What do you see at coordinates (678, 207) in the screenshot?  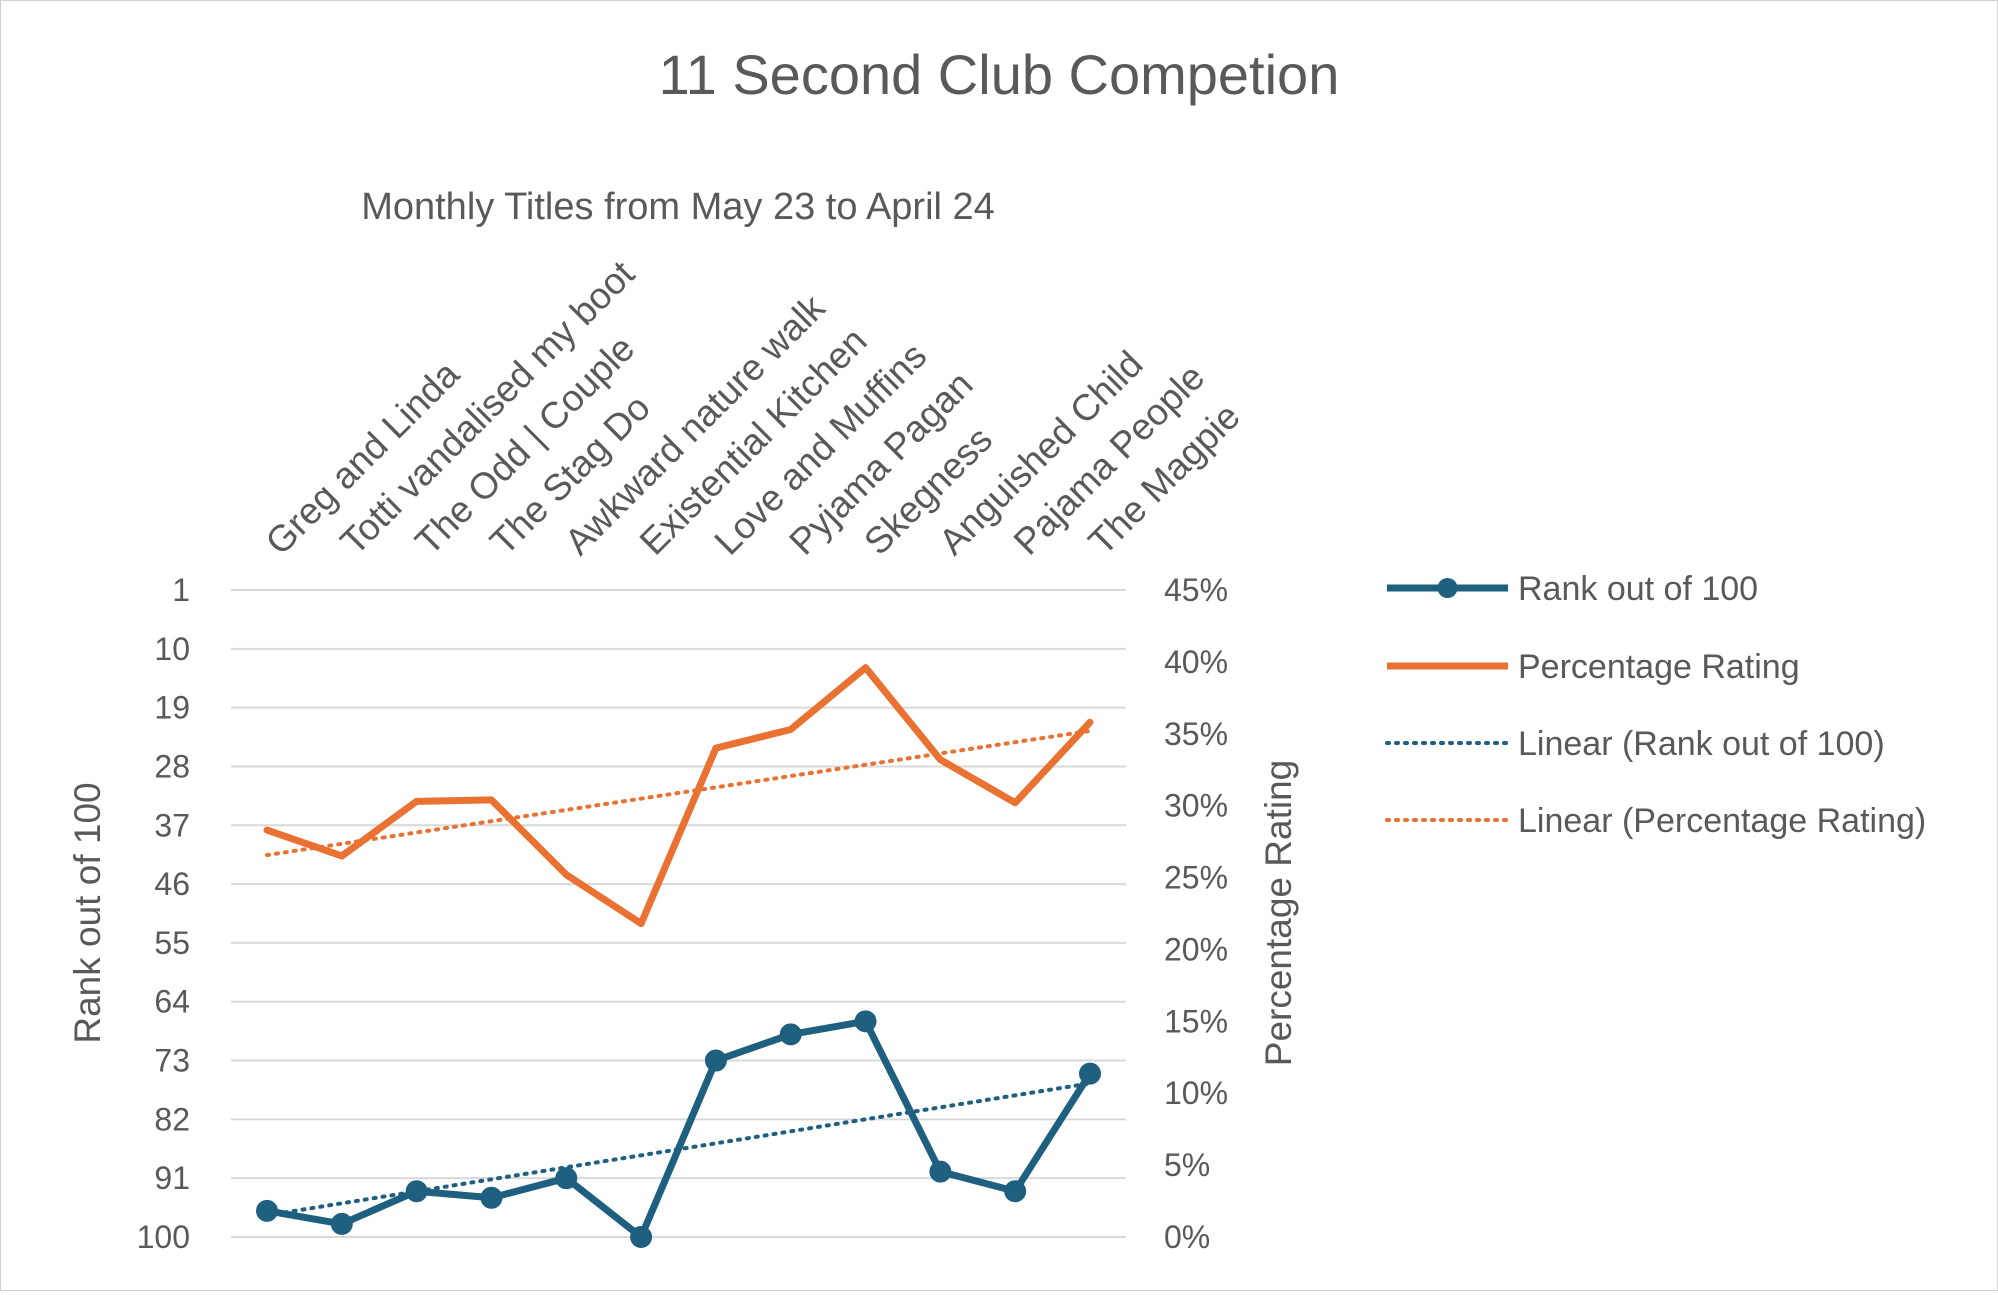 I see `chart-subtitle: Monthly Titles from May 23 to April 24` at bounding box center [678, 207].